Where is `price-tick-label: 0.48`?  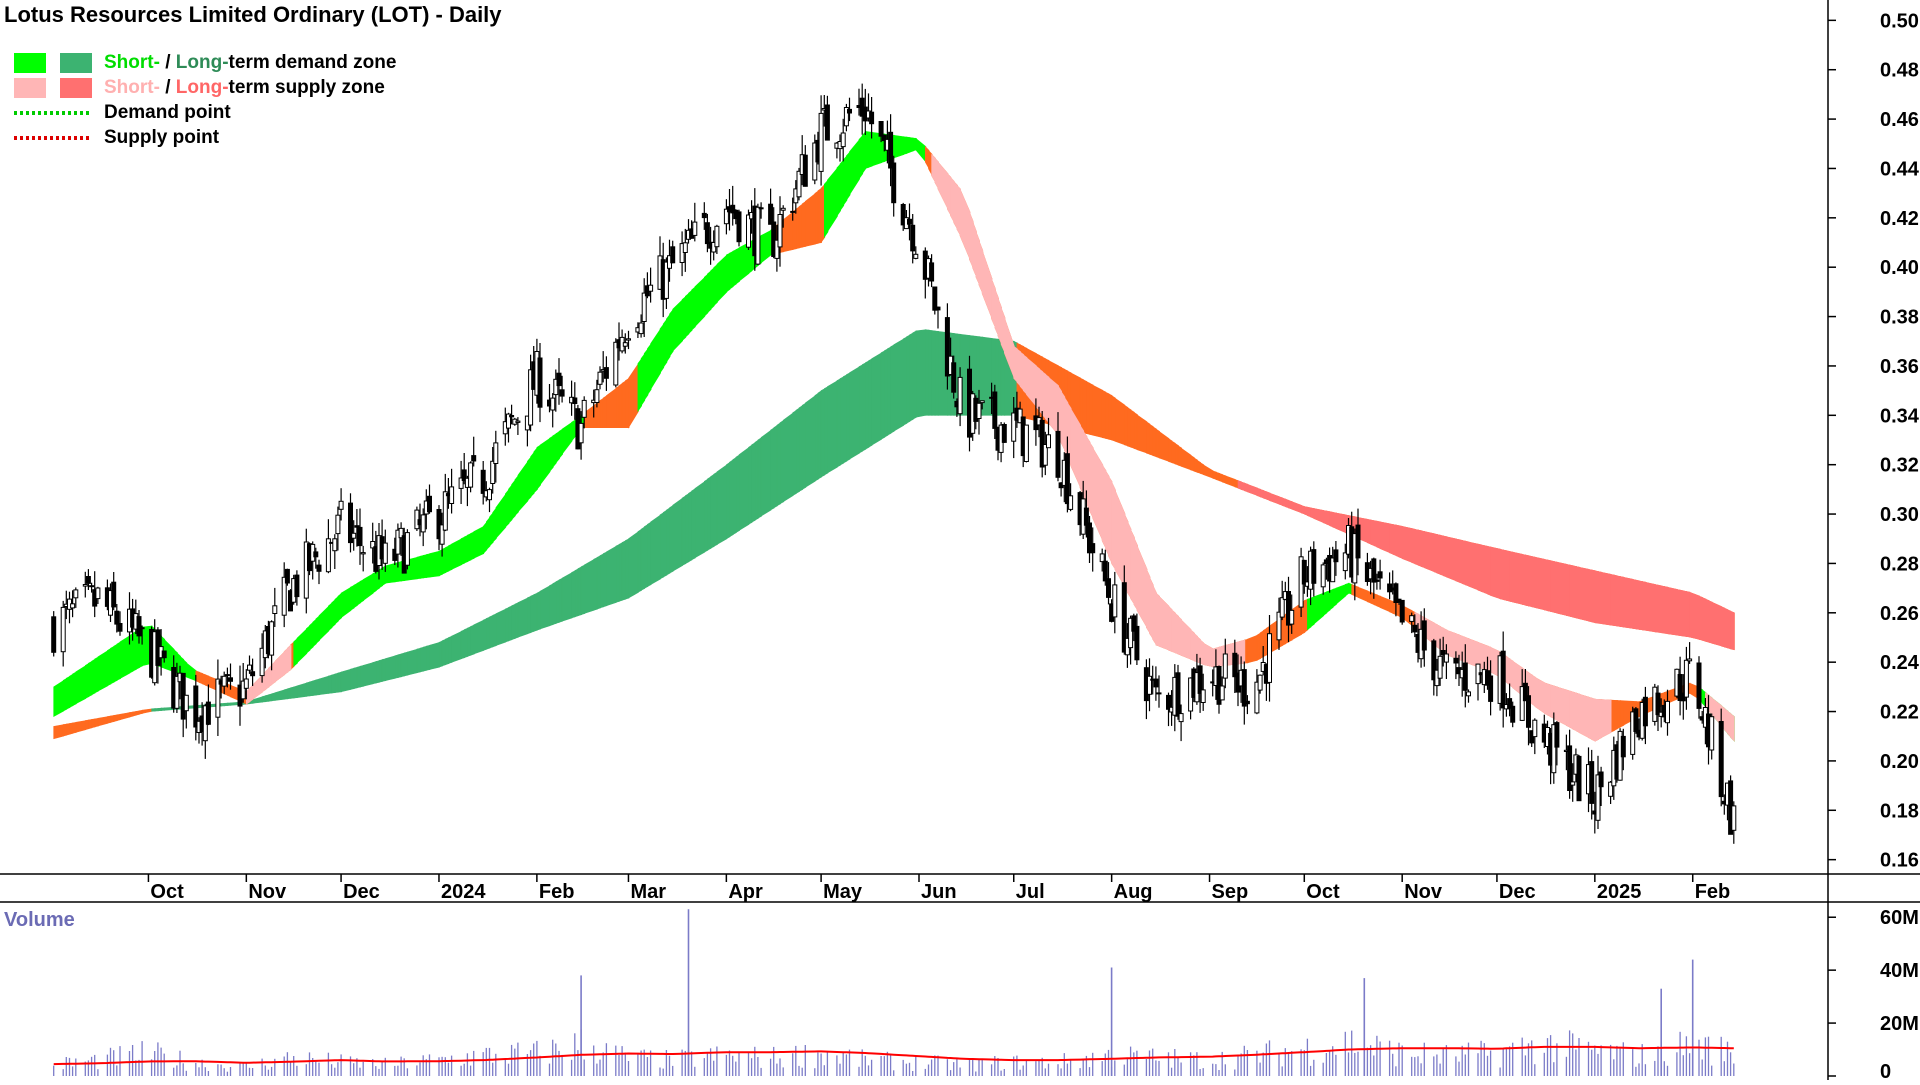 price-tick-label: 0.48 is located at coordinates (1899, 71).